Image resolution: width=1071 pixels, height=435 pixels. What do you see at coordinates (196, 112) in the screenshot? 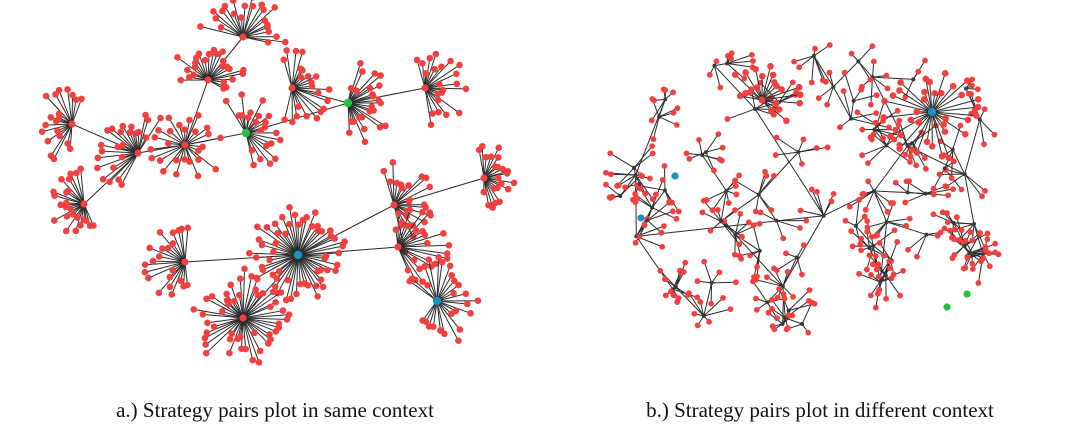
I see `hub-link-edge` at bounding box center [196, 112].